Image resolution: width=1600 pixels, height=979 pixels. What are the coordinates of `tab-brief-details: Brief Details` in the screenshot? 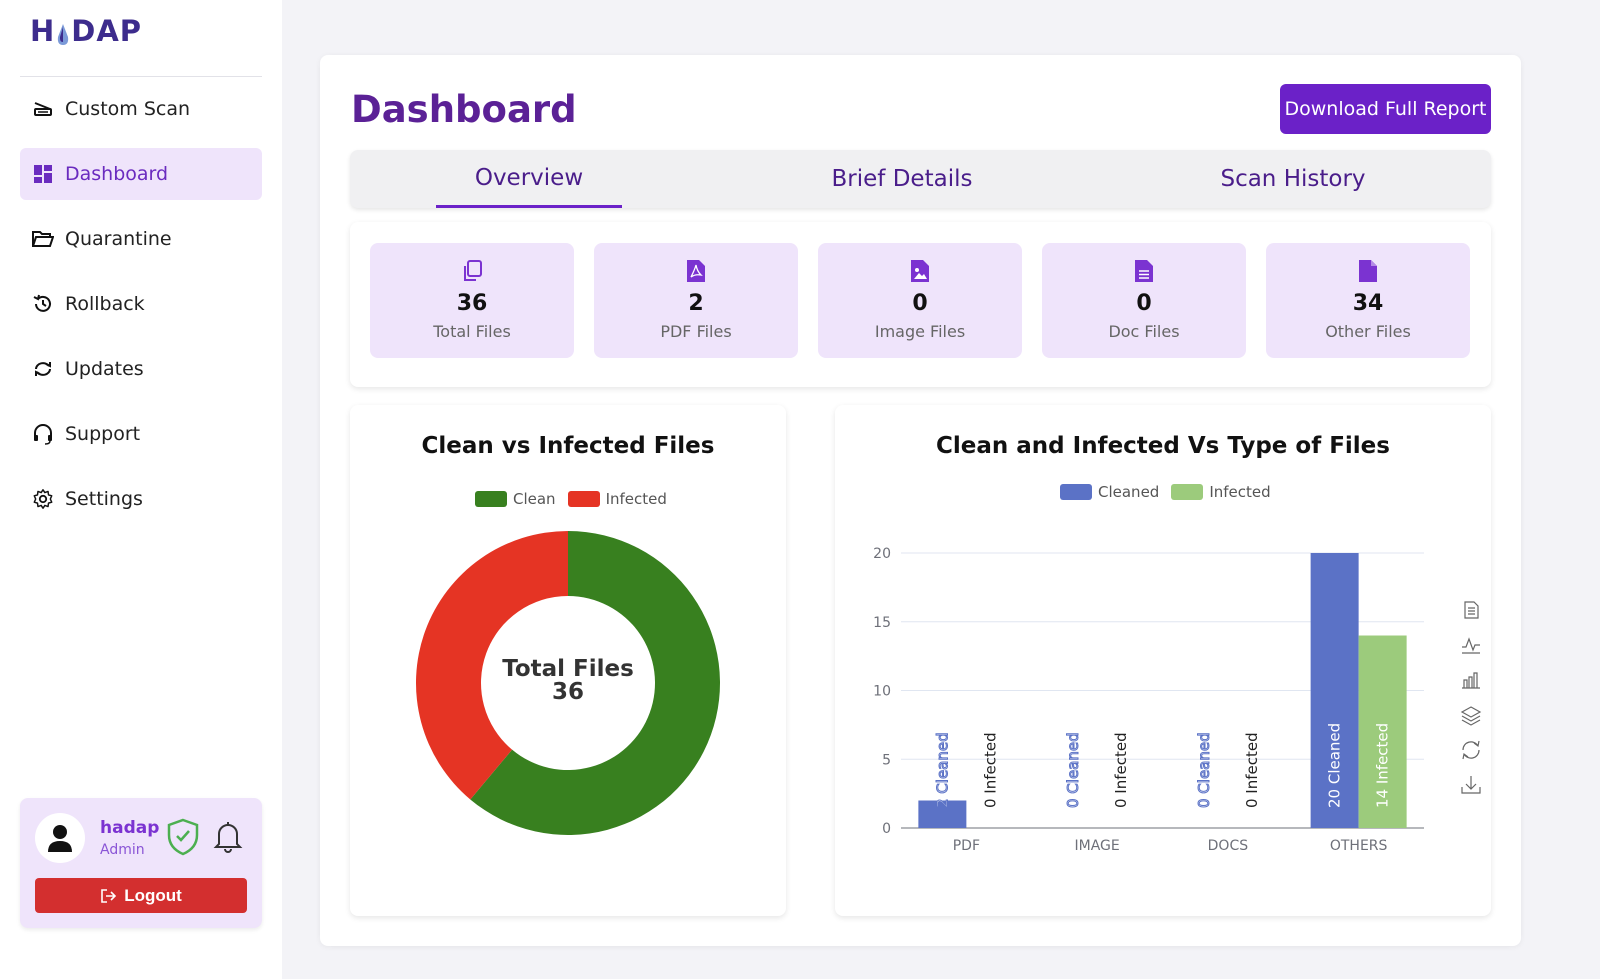 It's located at (902, 179).